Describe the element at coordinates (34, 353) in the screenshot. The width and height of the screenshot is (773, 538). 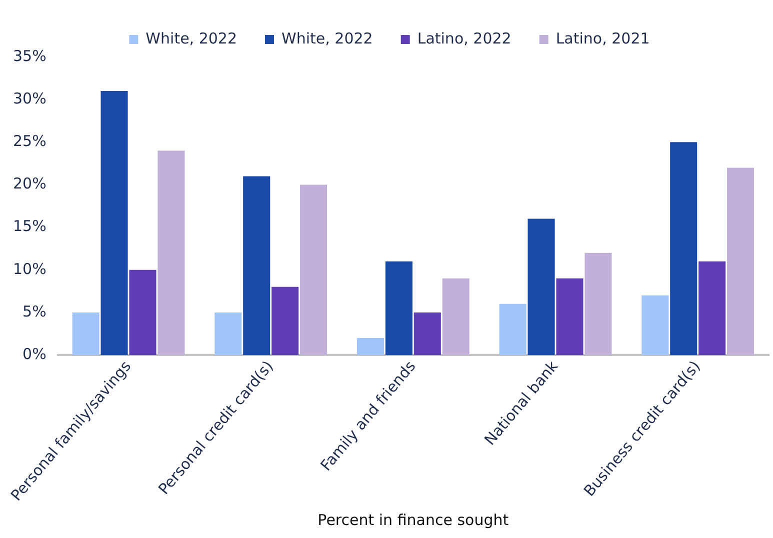
I see `y-tick-label: 0%` at that location.